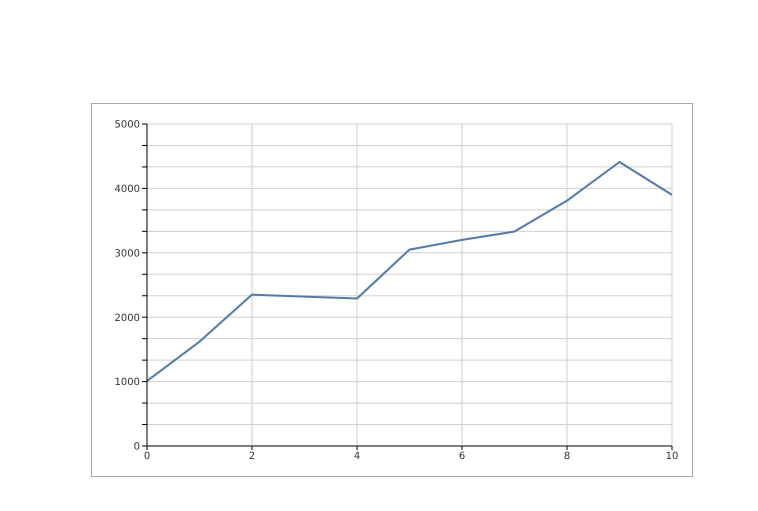 The height and width of the screenshot is (511, 758). I want to click on y-tick-label: 4000, so click(127, 189).